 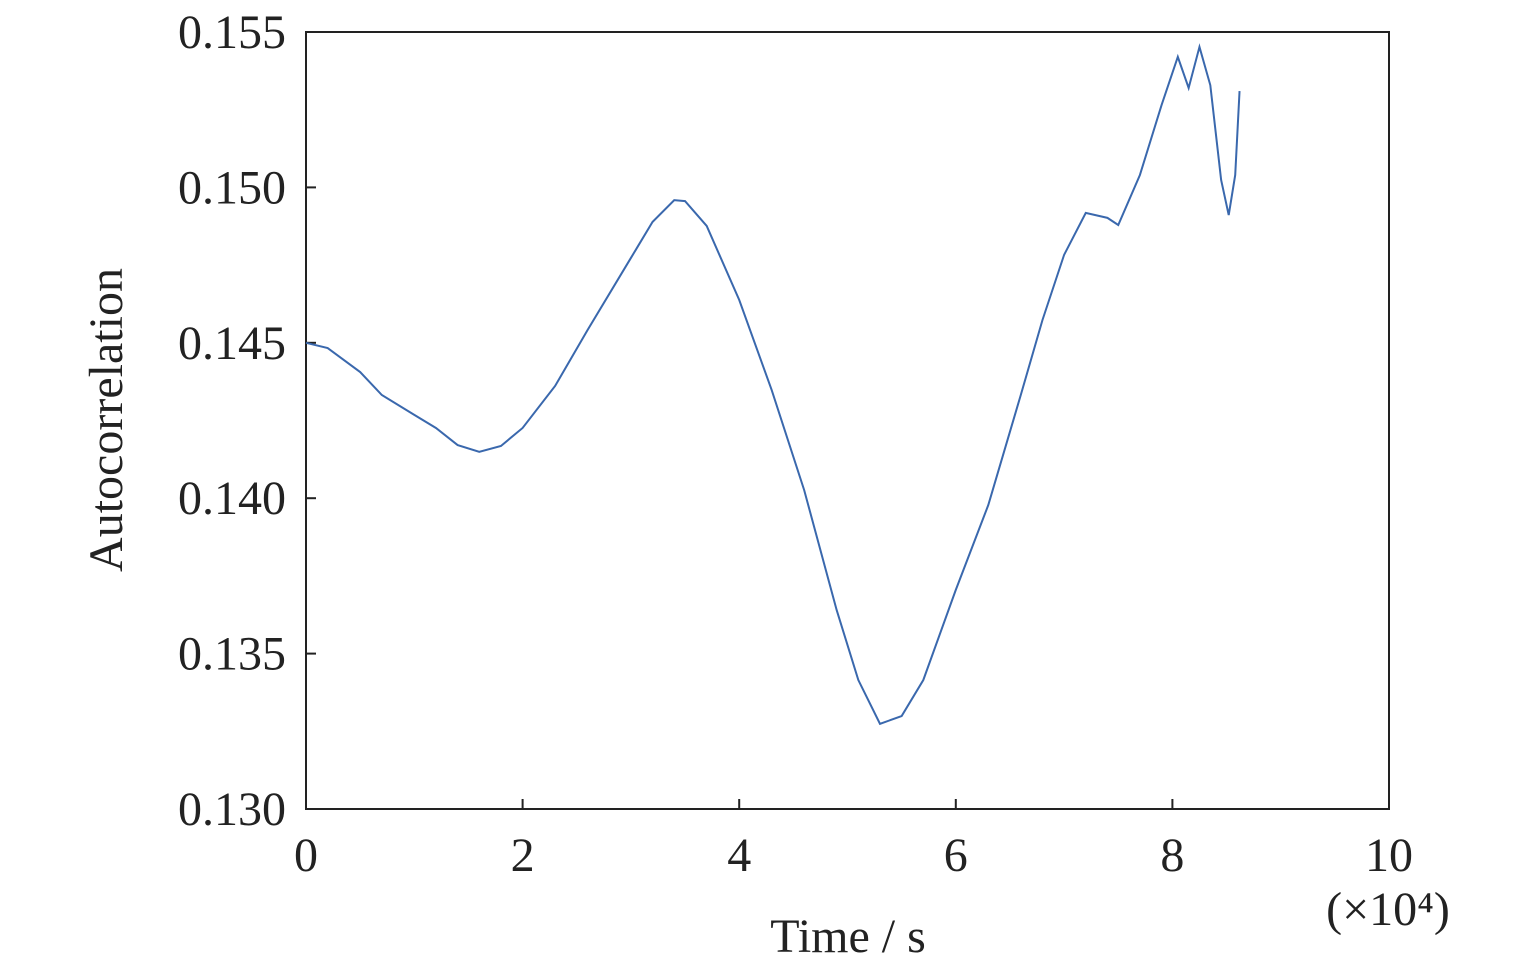 What do you see at coordinates (848, 936) in the screenshot?
I see `x-axis-label: Time / s` at bounding box center [848, 936].